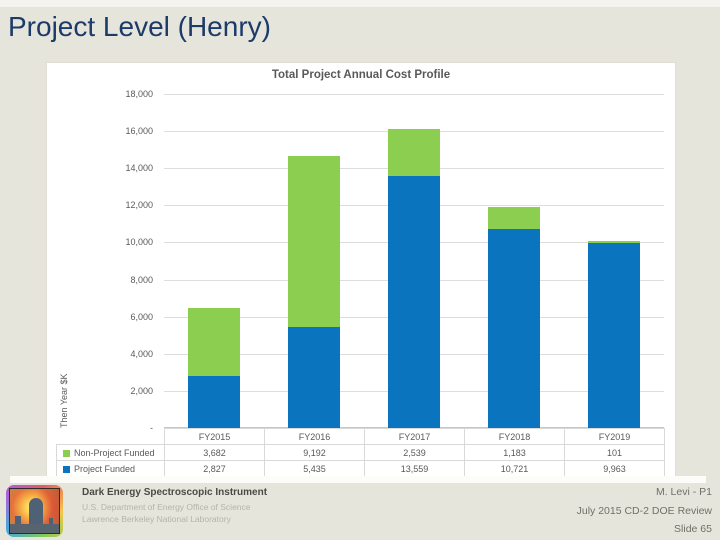 The image size is (720, 540). Describe the element at coordinates (214, 402) in the screenshot. I see `bar-segment-project-funded-fy2015` at that location.